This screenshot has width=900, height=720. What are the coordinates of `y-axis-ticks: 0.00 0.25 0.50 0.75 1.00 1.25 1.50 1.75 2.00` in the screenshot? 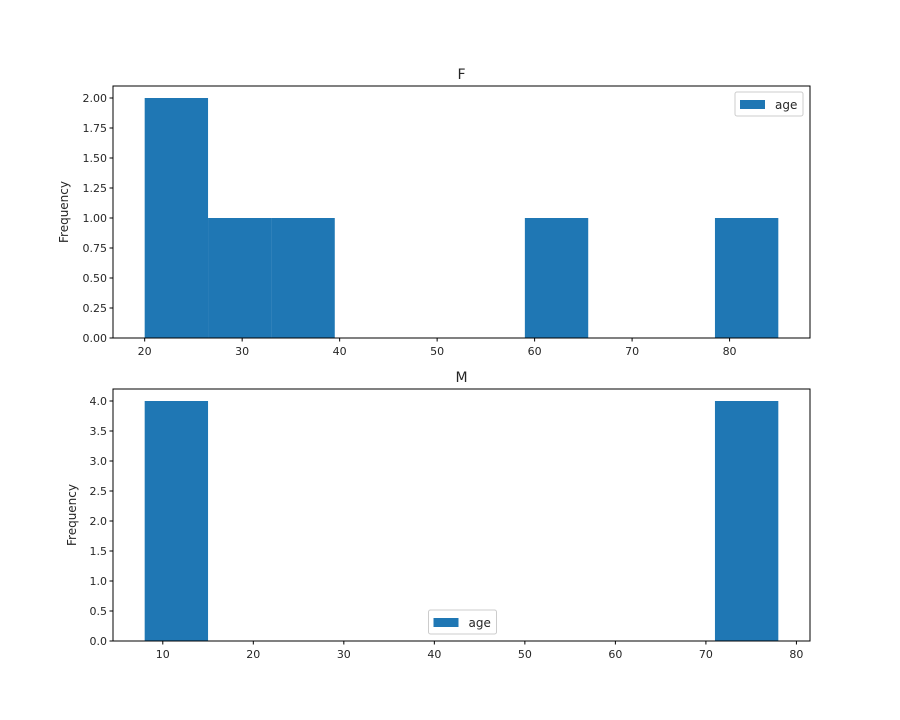 It's located at (98, 218).